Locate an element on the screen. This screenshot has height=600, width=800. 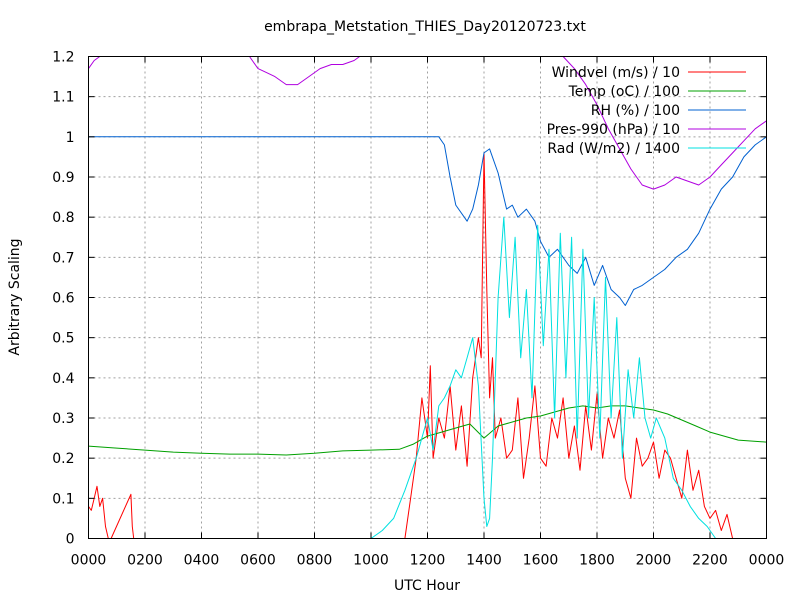
y-tick-label: 0.9 is located at coordinates (63, 178).